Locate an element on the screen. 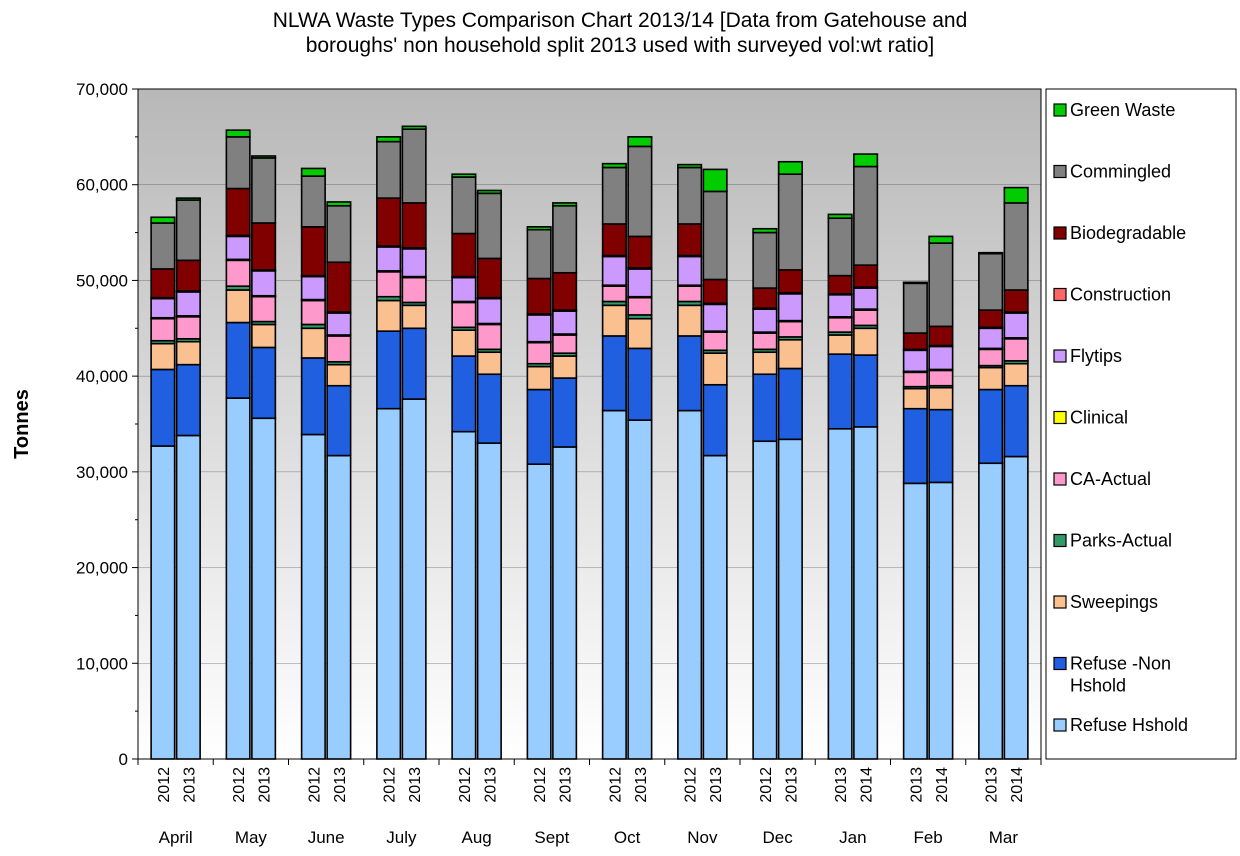 The height and width of the screenshot is (856, 1240). x-month-label: April is located at coordinates (176, 837).